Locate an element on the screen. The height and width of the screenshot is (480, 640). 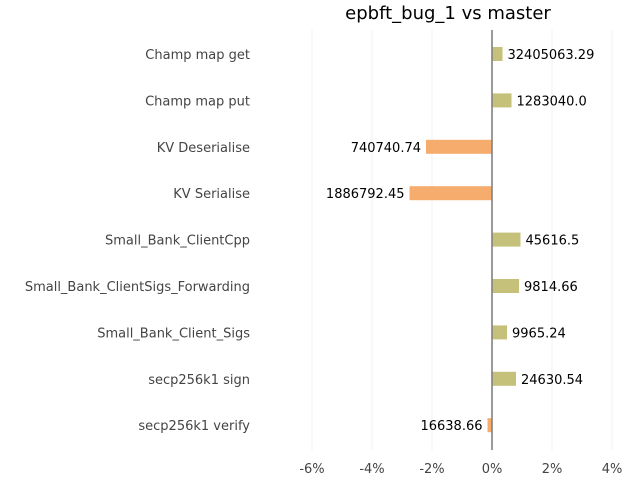
data-label: 740740.74 is located at coordinates (386, 148).